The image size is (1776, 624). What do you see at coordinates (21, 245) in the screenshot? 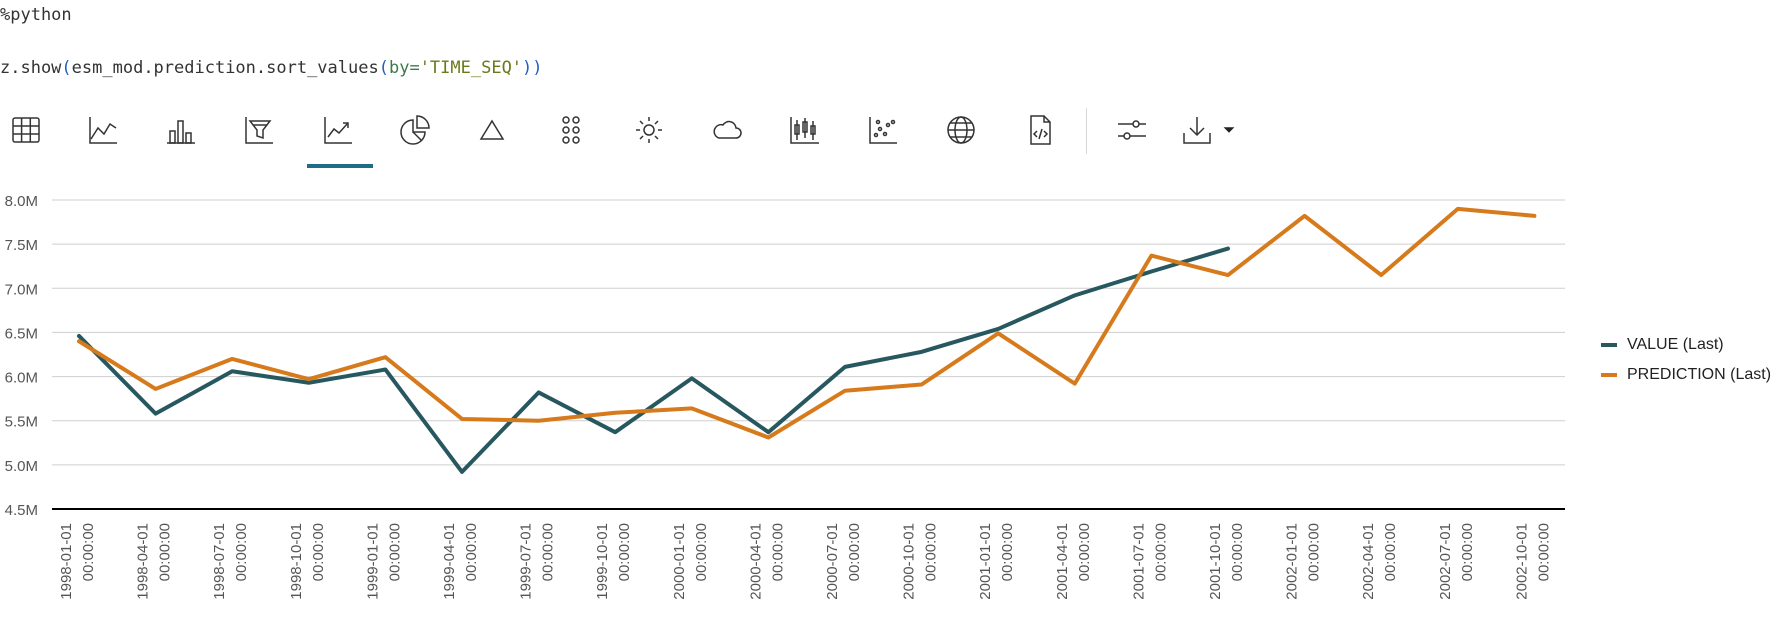
I see `y-tick-label: 7.5M` at bounding box center [21, 245].